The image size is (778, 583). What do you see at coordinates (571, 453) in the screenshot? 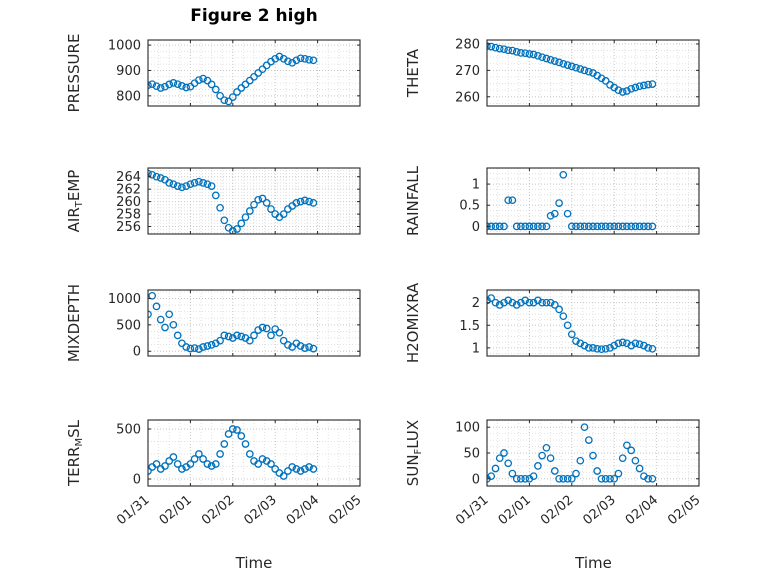
I see `data-points-sun-flux` at bounding box center [571, 453].